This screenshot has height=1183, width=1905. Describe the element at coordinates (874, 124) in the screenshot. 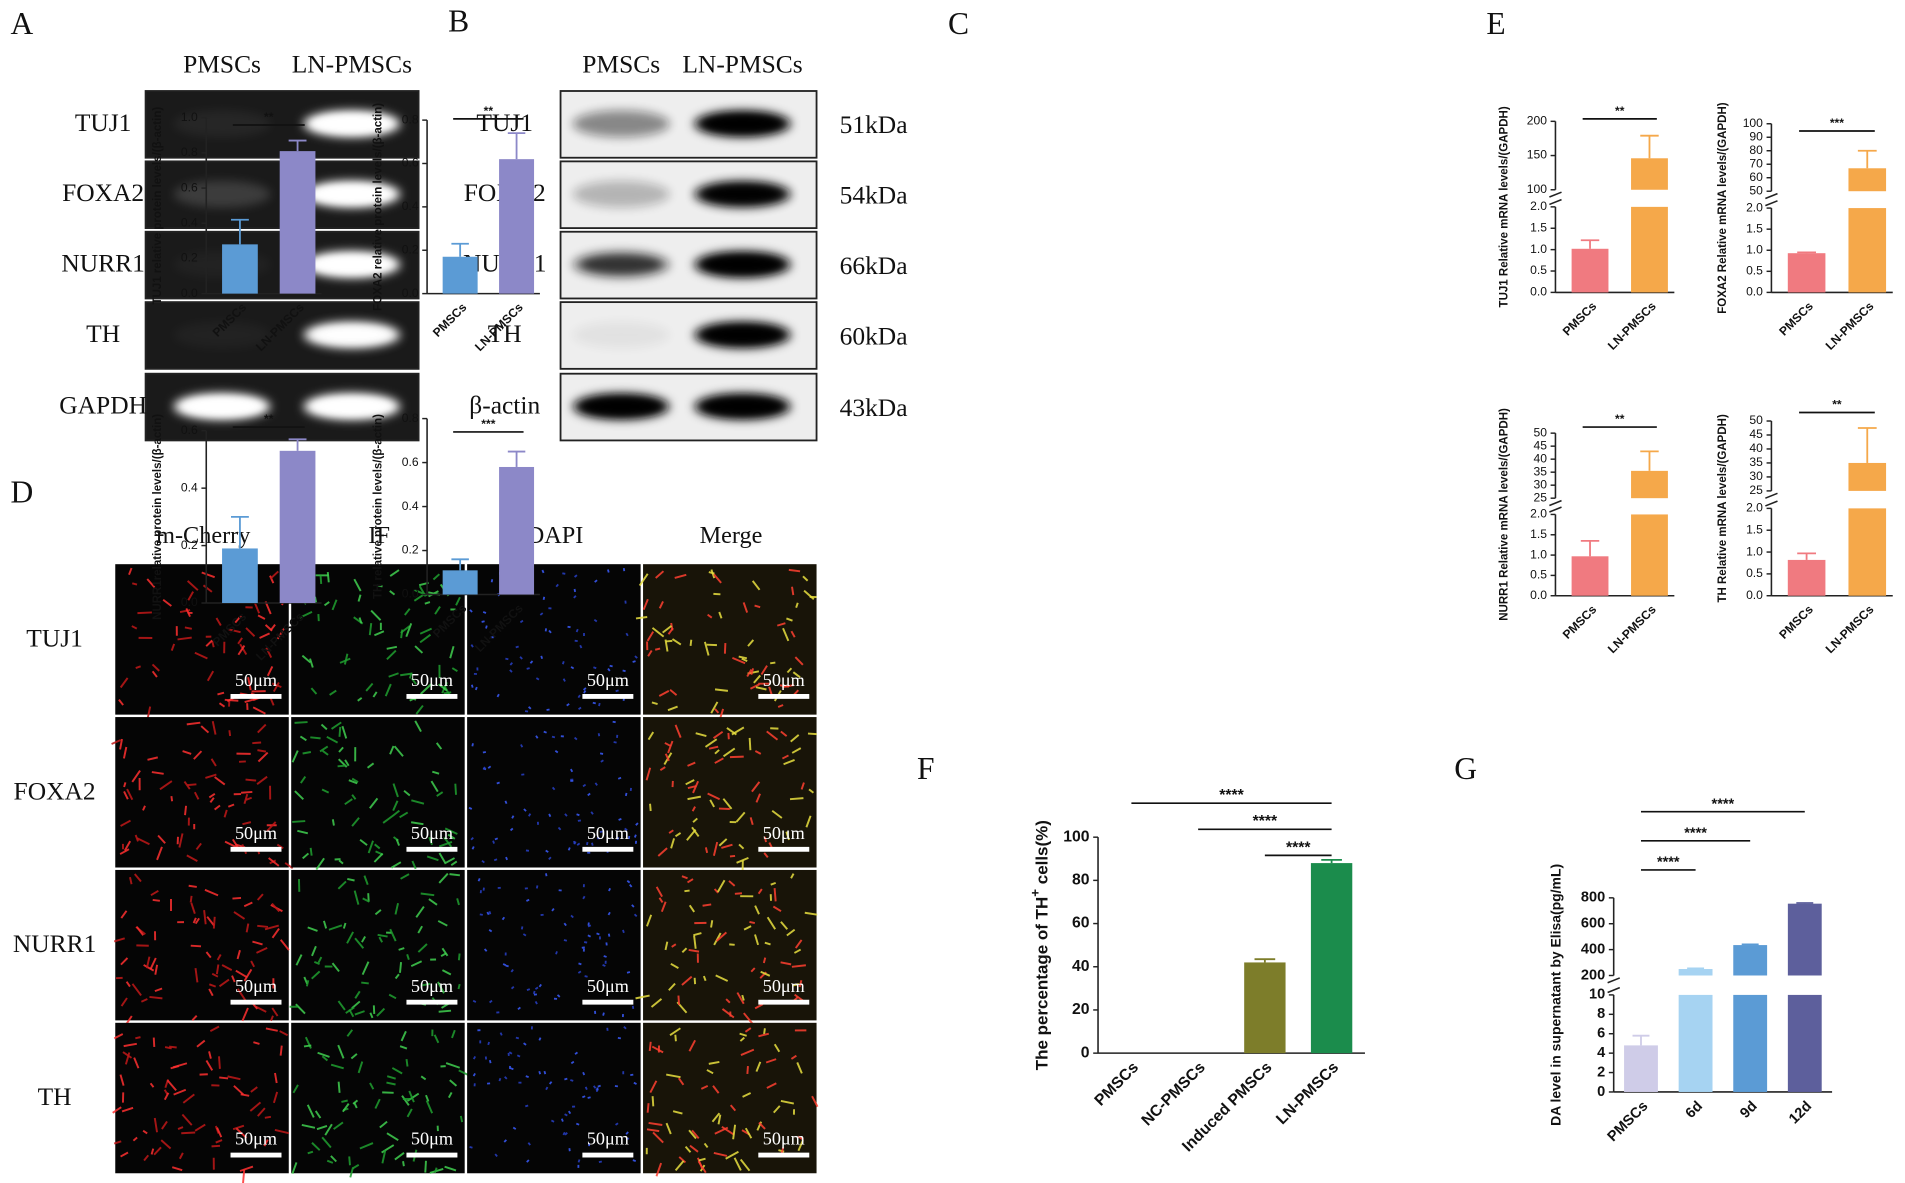

I see `size-label: 51kDa` at that location.